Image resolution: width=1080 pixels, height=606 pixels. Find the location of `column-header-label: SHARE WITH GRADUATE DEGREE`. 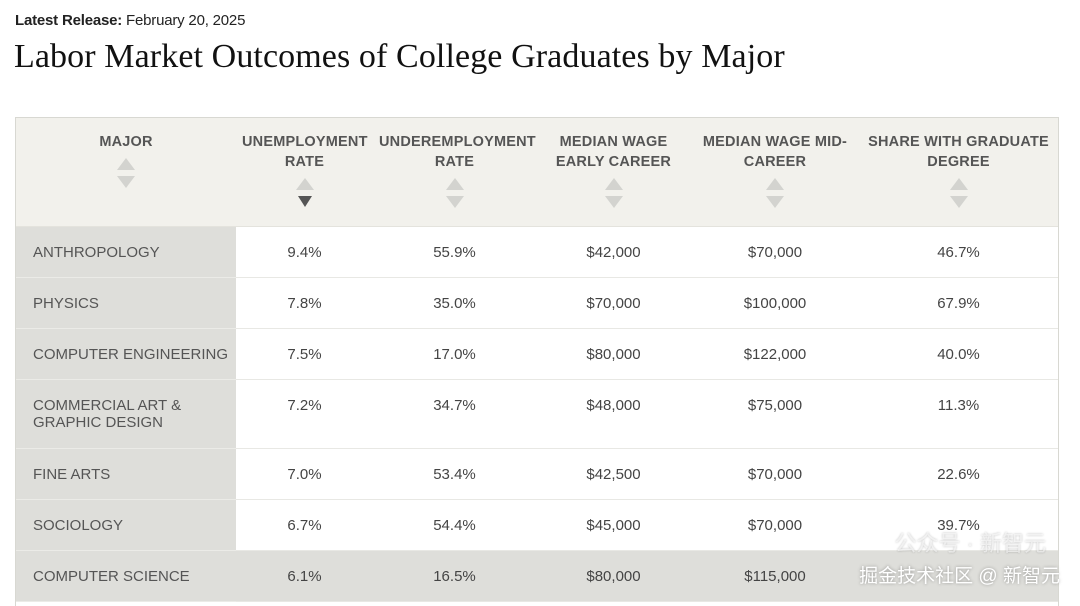

column-header-label: SHARE WITH GRADUATE DEGREE is located at coordinates (958, 152).